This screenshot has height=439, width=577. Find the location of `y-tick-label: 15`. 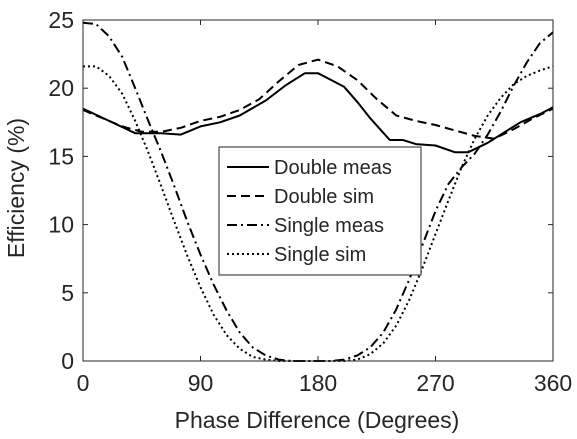

y-tick-label: 15 is located at coordinates (61, 156).